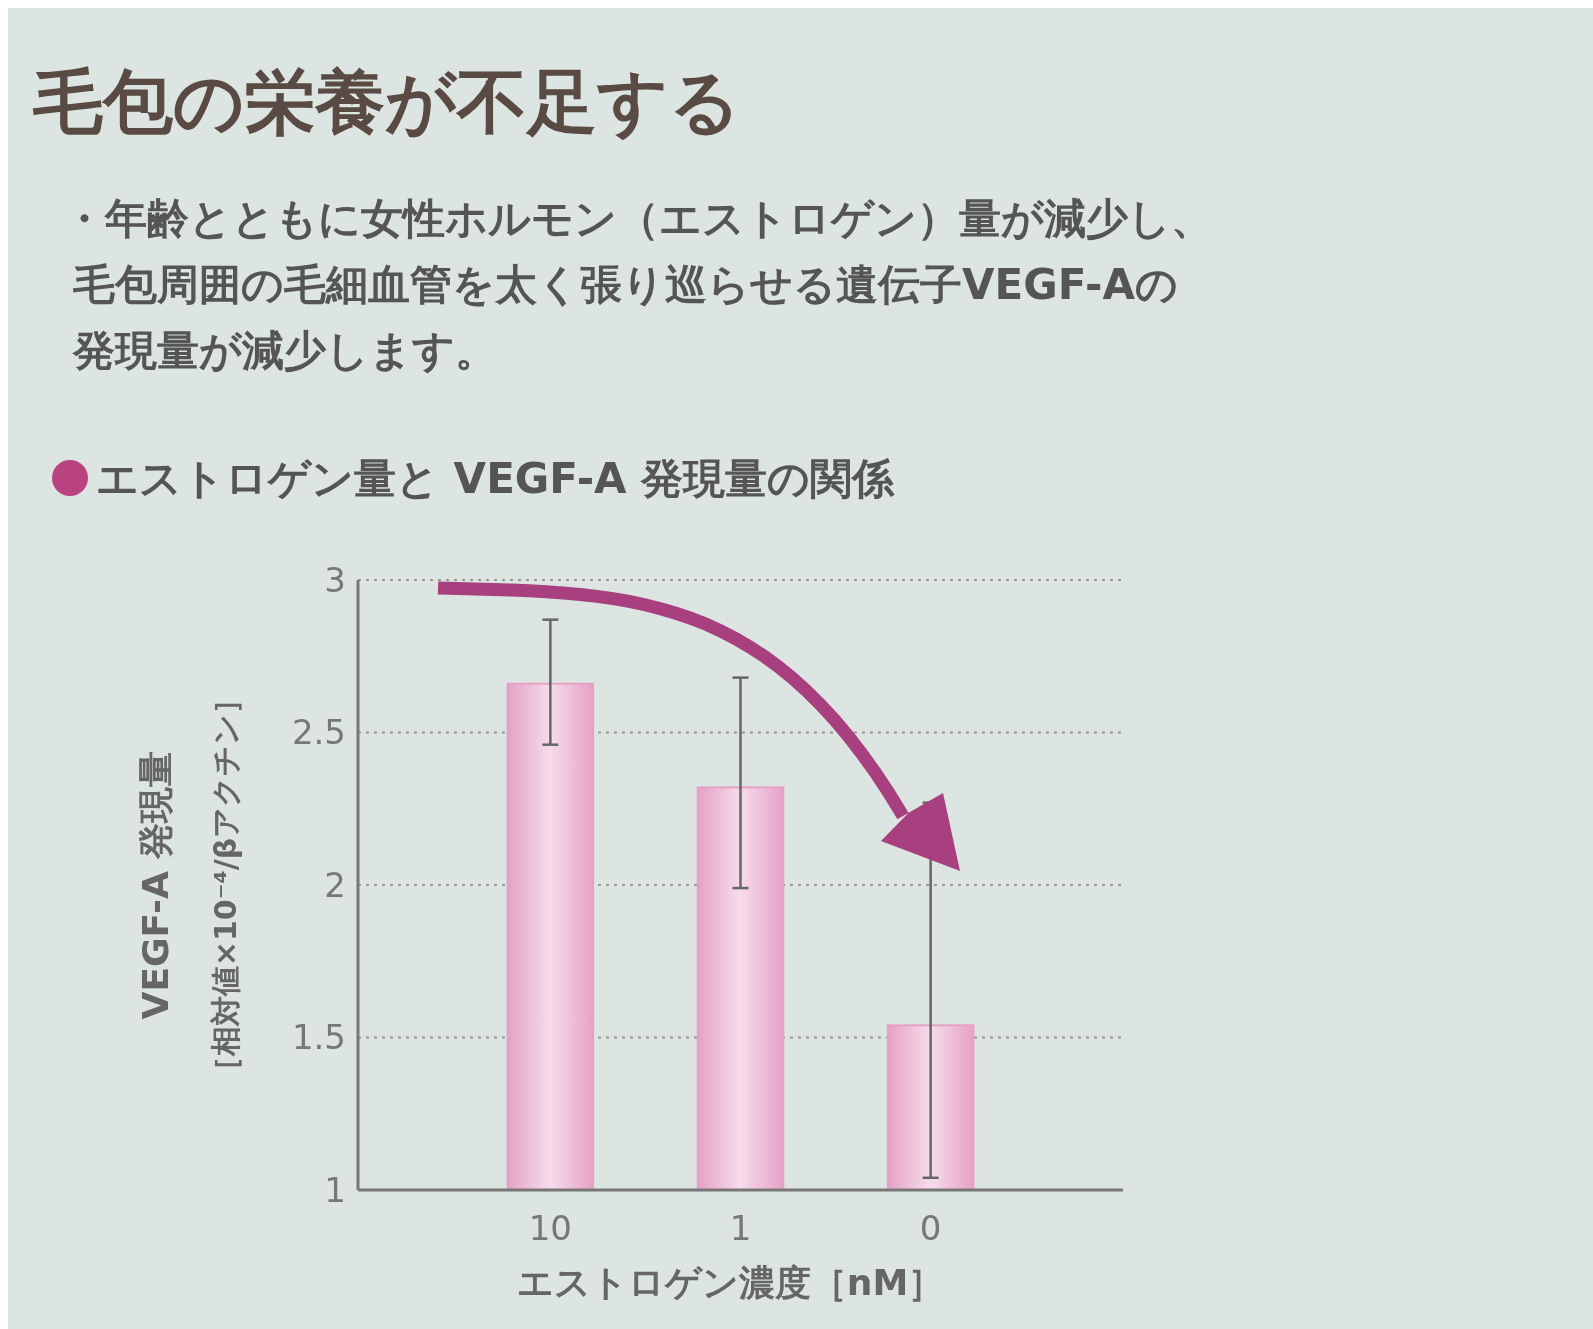 This screenshot has height=1329, width=1593. Describe the element at coordinates (318, 732) in the screenshot. I see `y-tick-label: 2.5` at that location.